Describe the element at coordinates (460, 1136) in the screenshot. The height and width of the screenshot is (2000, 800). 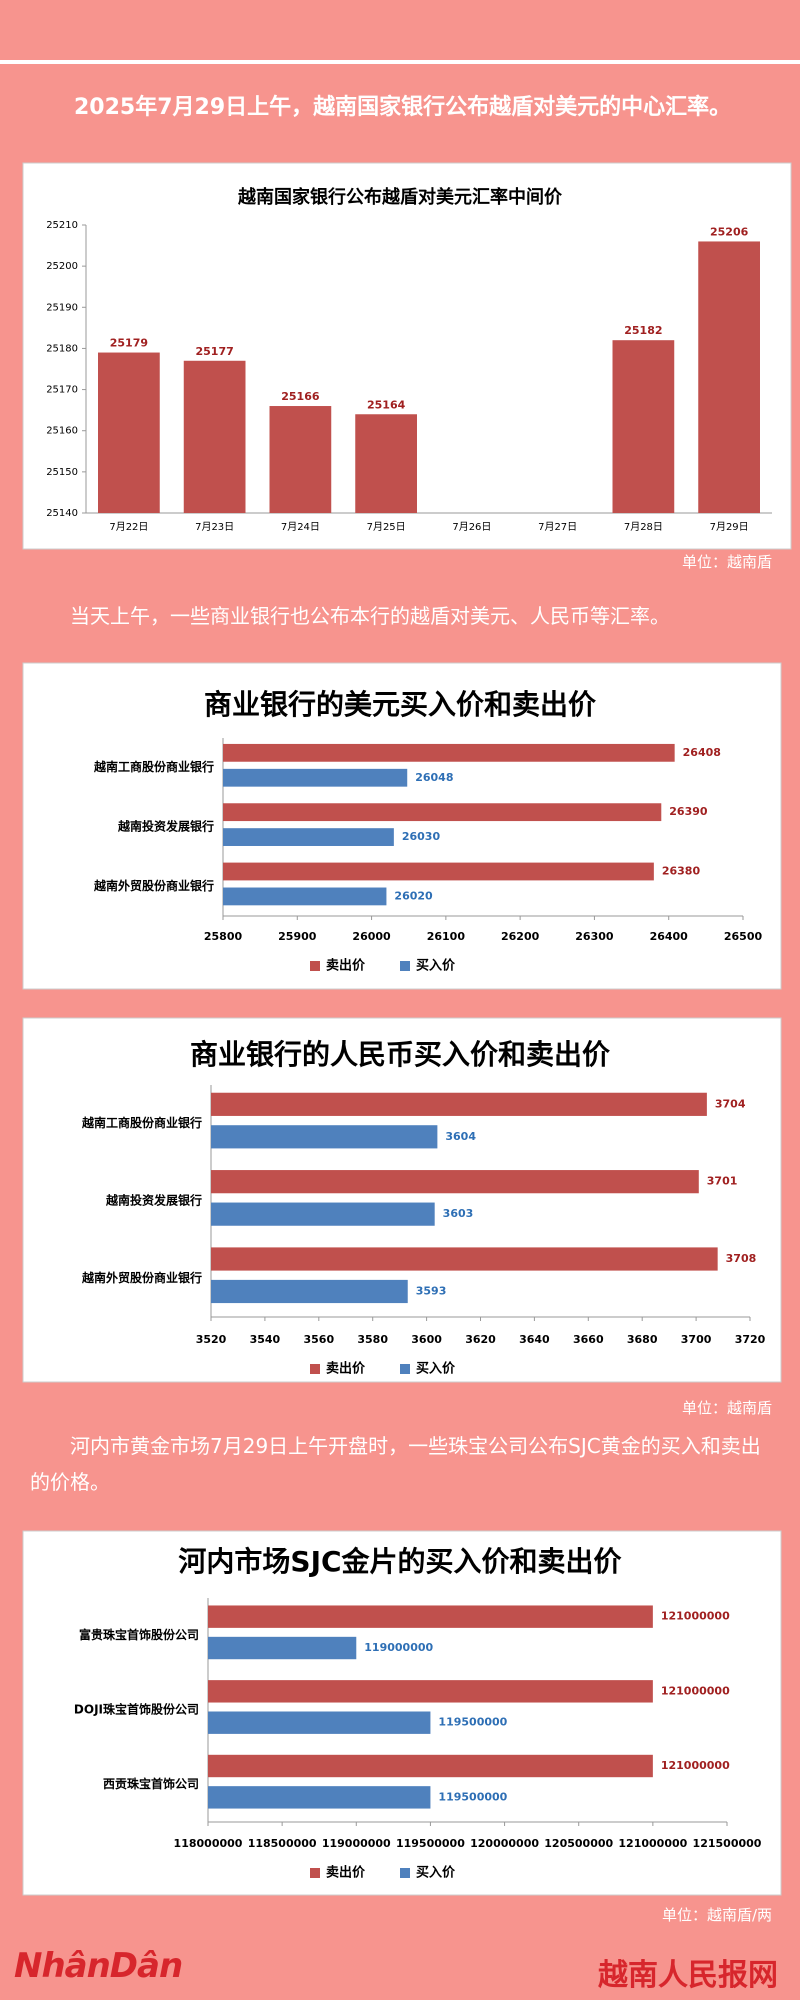
I see `value-label: 3604` at that location.